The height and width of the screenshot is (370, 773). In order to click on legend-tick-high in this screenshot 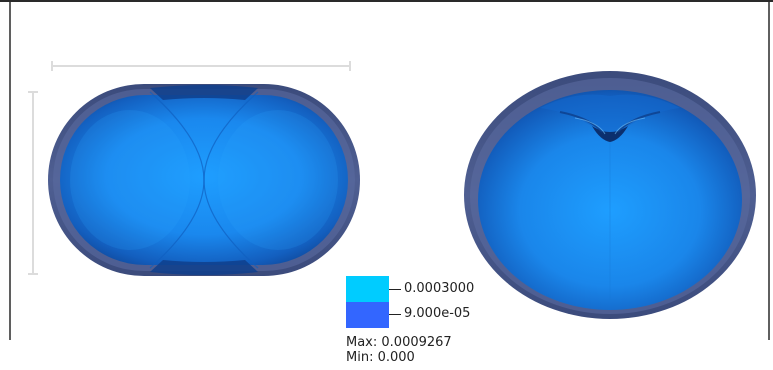, I will do `click(395, 289)`.